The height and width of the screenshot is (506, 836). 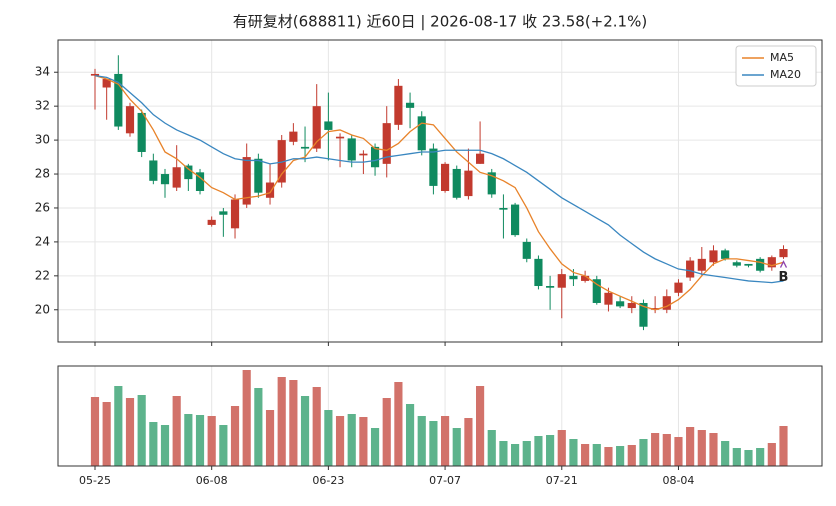 What do you see at coordinates (562, 480) in the screenshot?
I see `x-tick-label: 07-21` at bounding box center [562, 480].